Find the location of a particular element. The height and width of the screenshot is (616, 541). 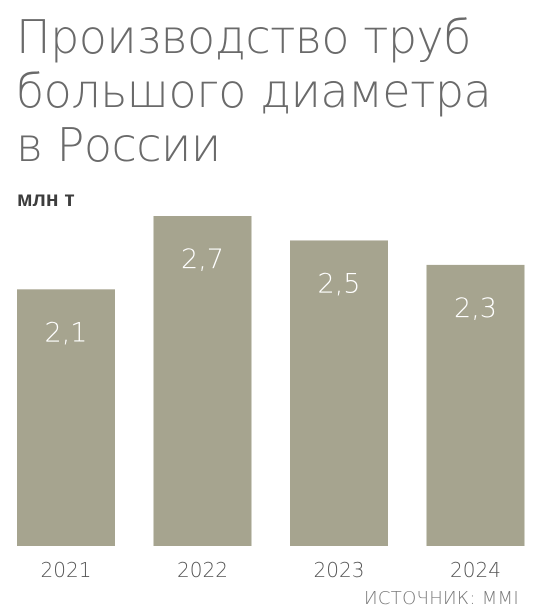

x-tick-label-2023: 2023 is located at coordinates (339, 570).